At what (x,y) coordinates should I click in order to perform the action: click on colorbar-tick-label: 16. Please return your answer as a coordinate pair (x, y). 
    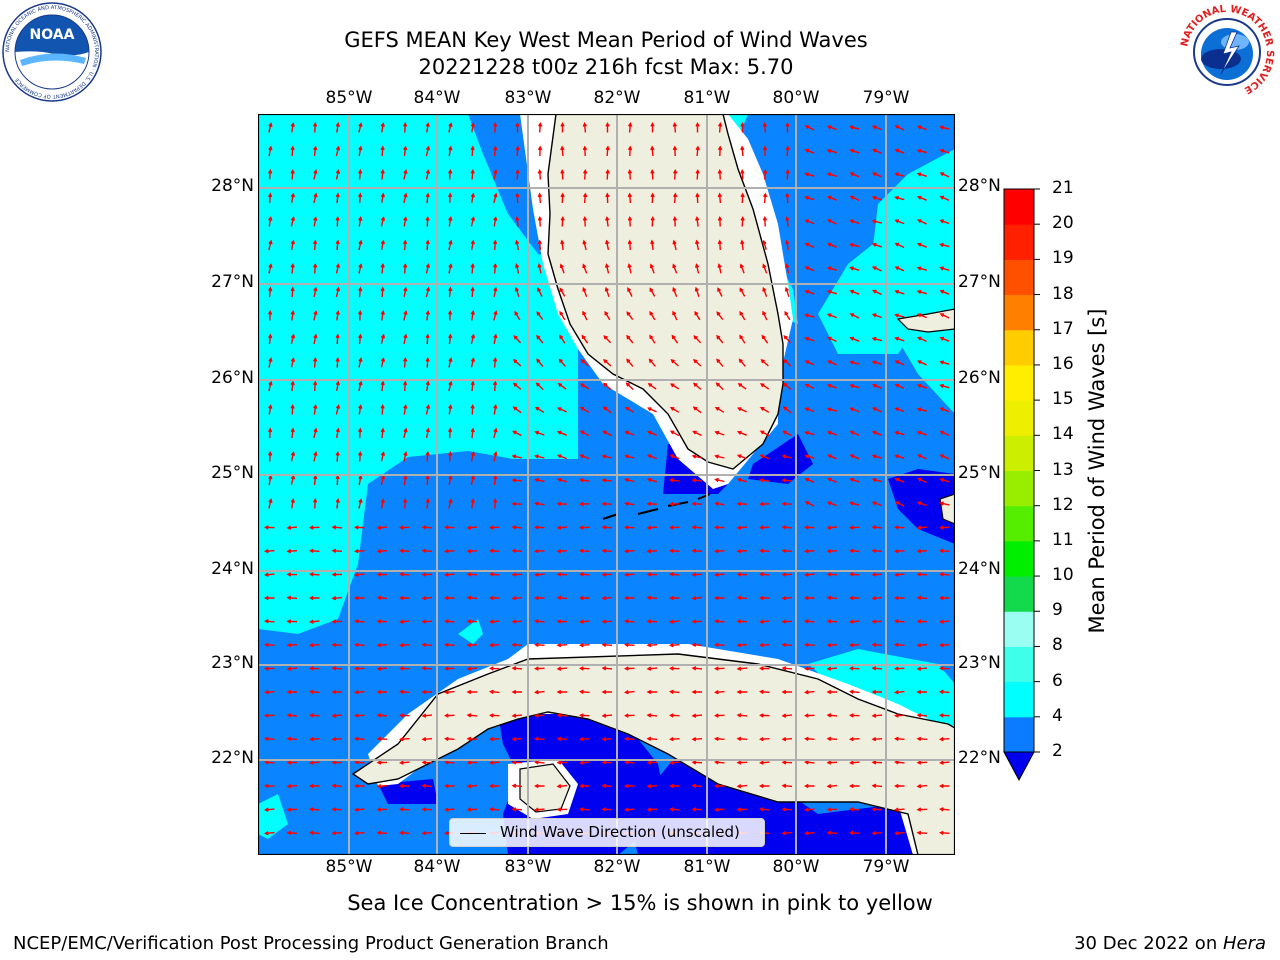
    Looking at the image, I should click on (1063, 363).